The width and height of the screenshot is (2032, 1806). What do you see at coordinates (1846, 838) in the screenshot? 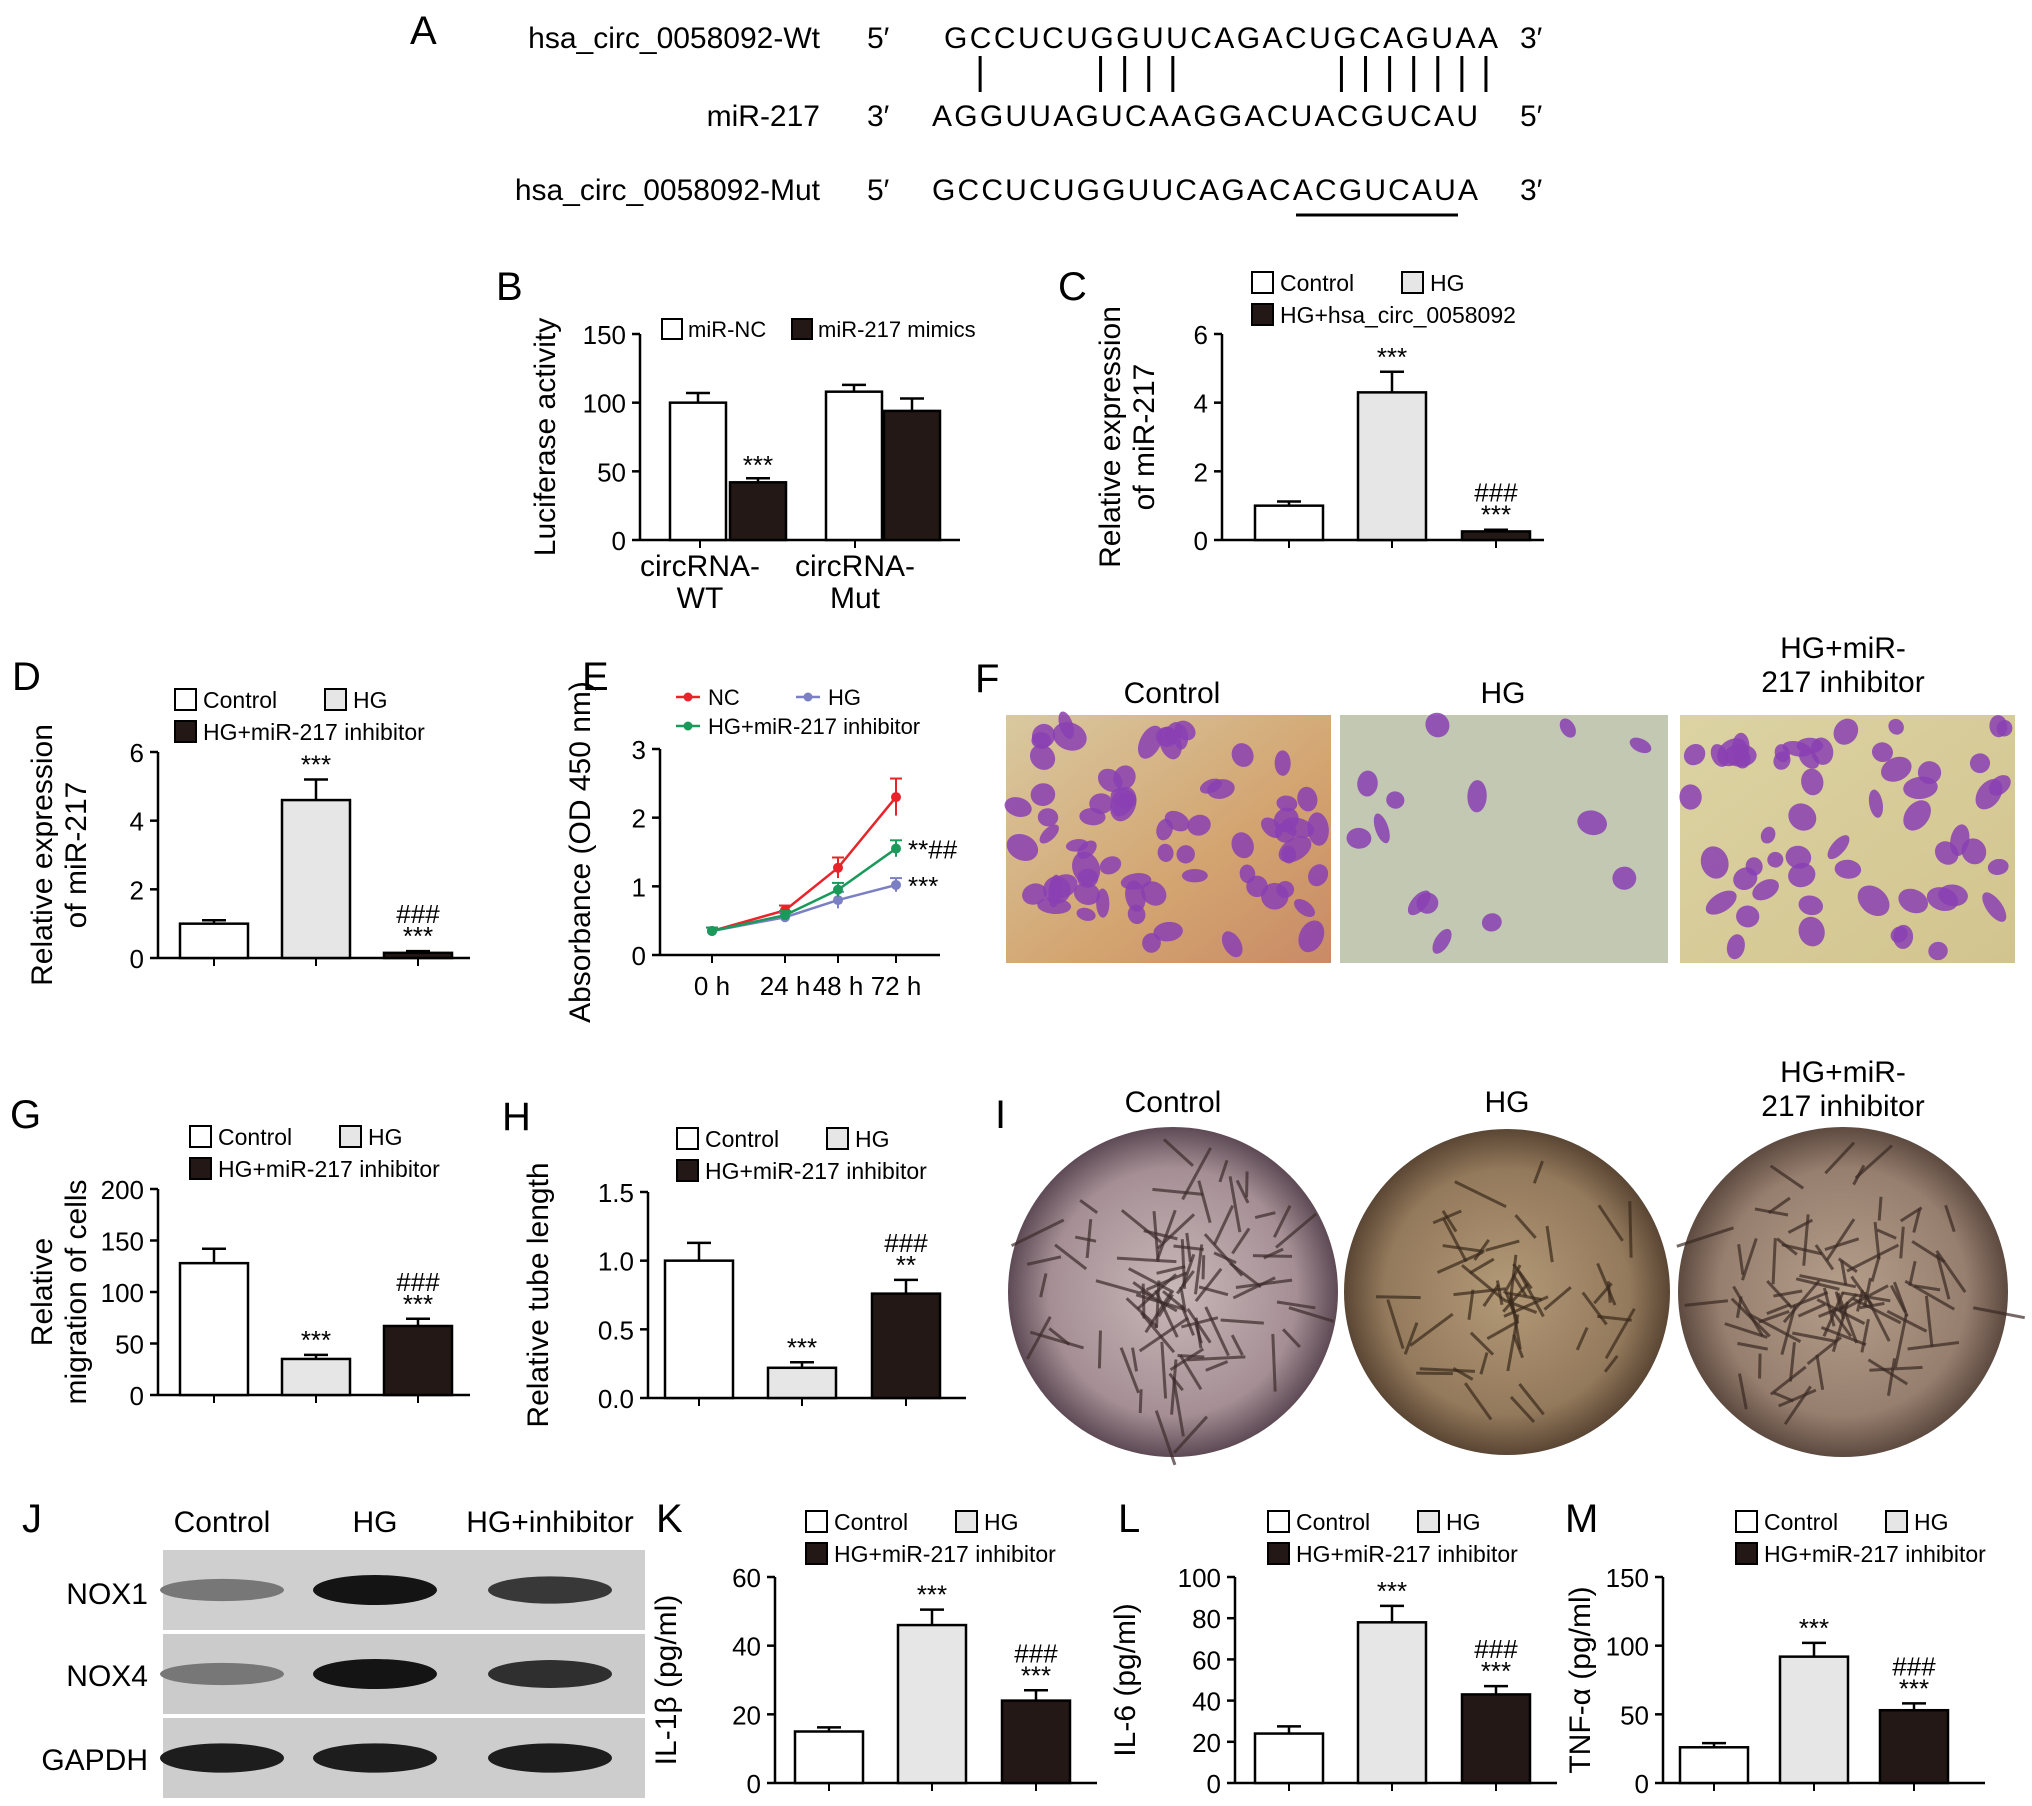
I see `cells-inhibitor` at bounding box center [1846, 838].